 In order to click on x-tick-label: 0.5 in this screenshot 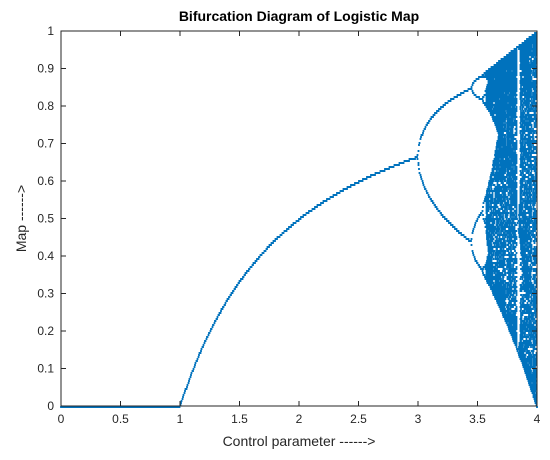, I will do `click(120, 419)`.